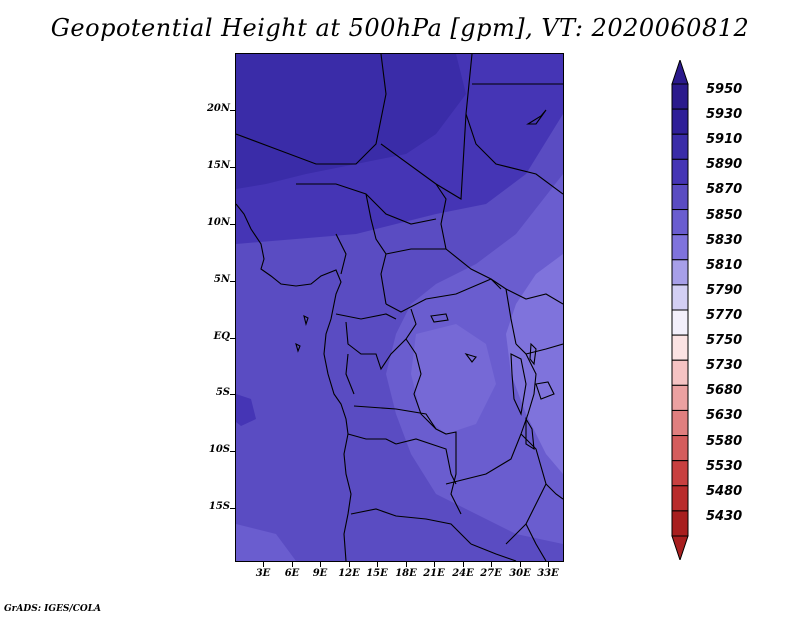 This screenshot has height=618, width=800. I want to click on colorbar-label: 5770, so click(724, 315).